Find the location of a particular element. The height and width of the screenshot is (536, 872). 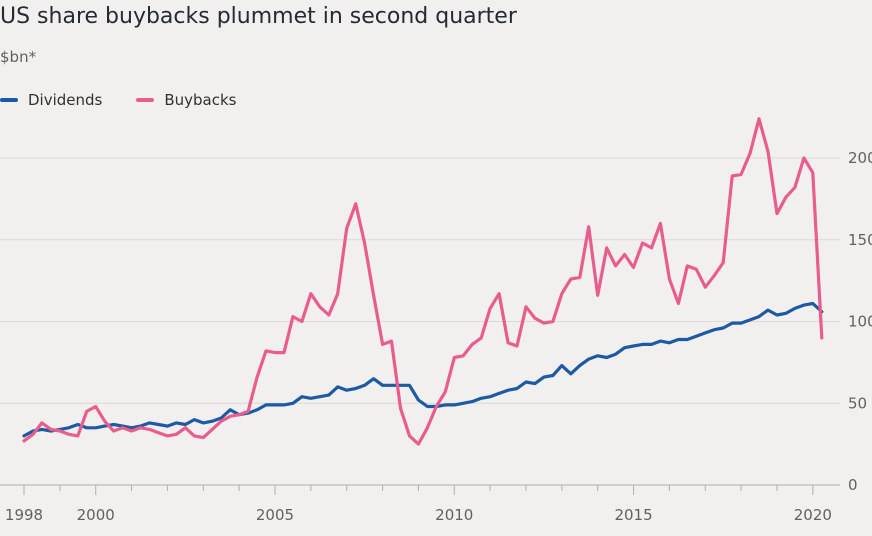

y-tick-label: 100 is located at coordinates (860, 322).